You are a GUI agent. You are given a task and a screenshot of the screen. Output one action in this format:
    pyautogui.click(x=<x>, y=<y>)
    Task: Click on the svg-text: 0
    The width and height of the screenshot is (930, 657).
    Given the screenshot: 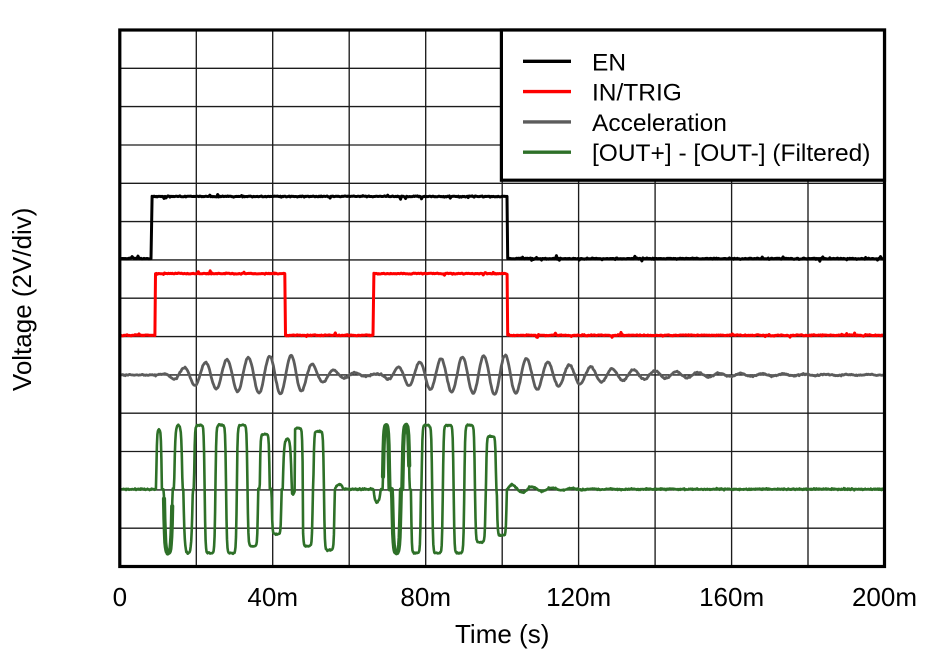 What is the action you would take?
    pyautogui.click(x=120, y=597)
    